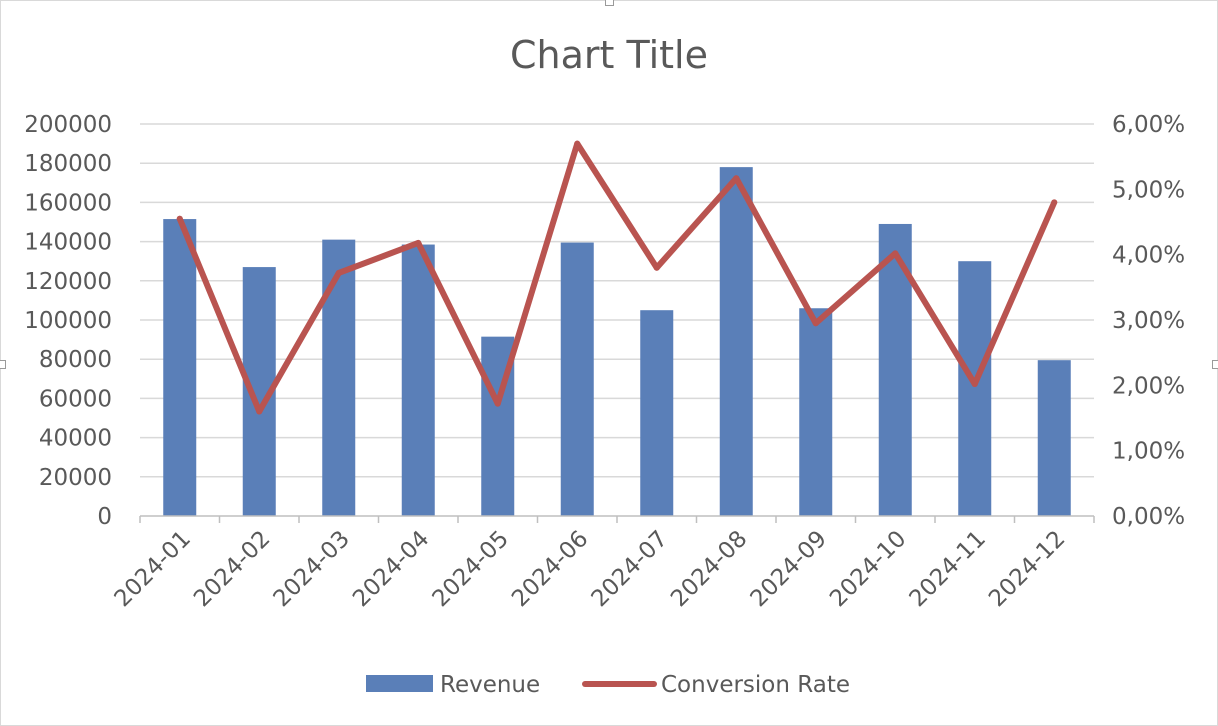 This screenshot has width=1218, height=726. Describe the element at coordinates (1148, 125) in the screenshot. I see `y-right-tick-label: 6,00%` at that location.